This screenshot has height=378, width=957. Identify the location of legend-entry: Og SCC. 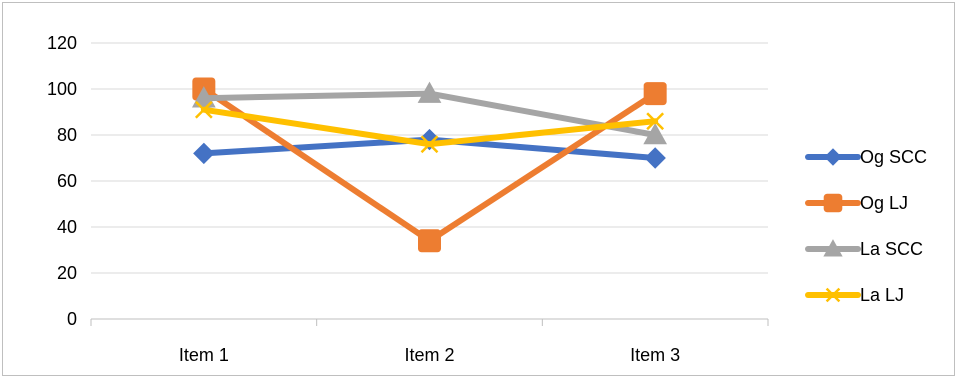
(866, 157).